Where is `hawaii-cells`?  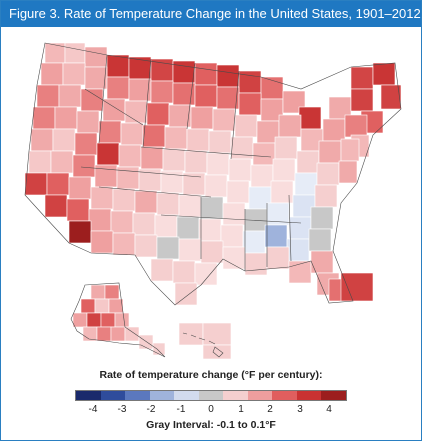 hawaii-cells is located at coordinates (205, 341).